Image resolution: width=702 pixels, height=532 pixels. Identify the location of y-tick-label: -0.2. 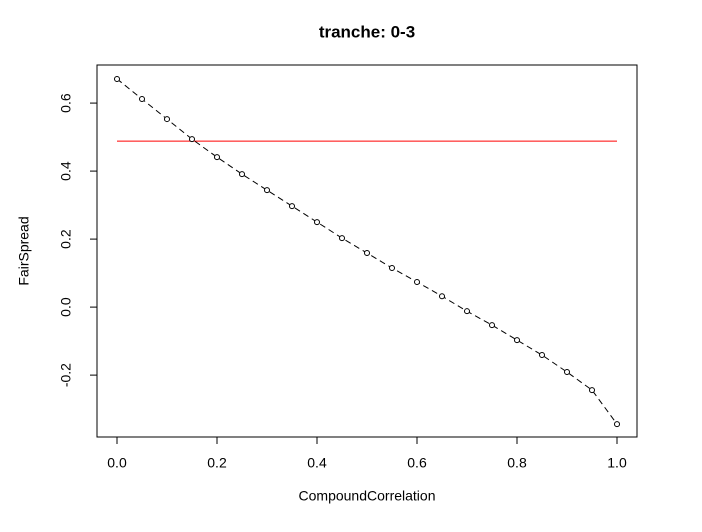
(66, 375).